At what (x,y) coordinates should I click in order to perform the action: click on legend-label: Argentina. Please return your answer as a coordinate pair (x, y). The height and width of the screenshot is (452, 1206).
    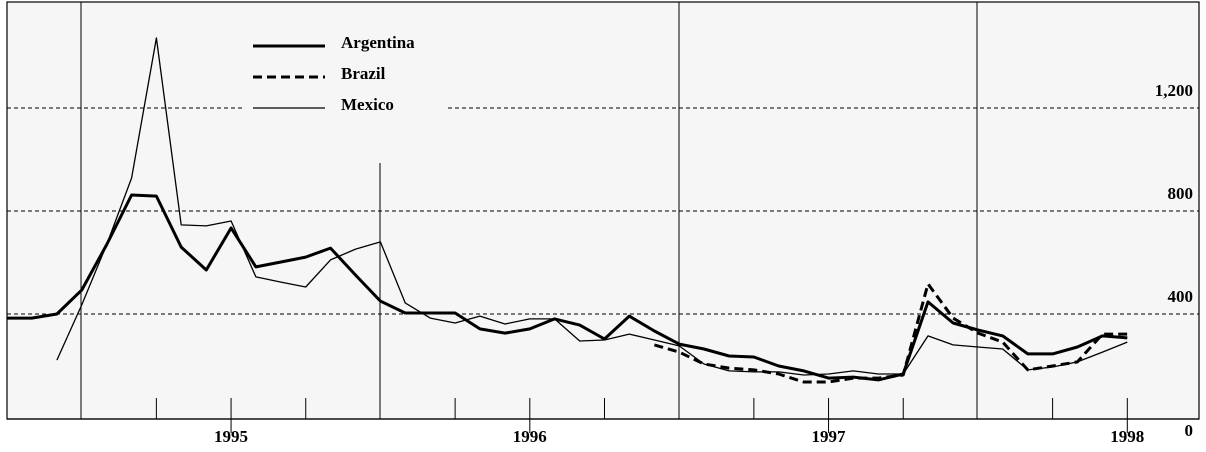
    Looking at the image, I should click on (378, 42).